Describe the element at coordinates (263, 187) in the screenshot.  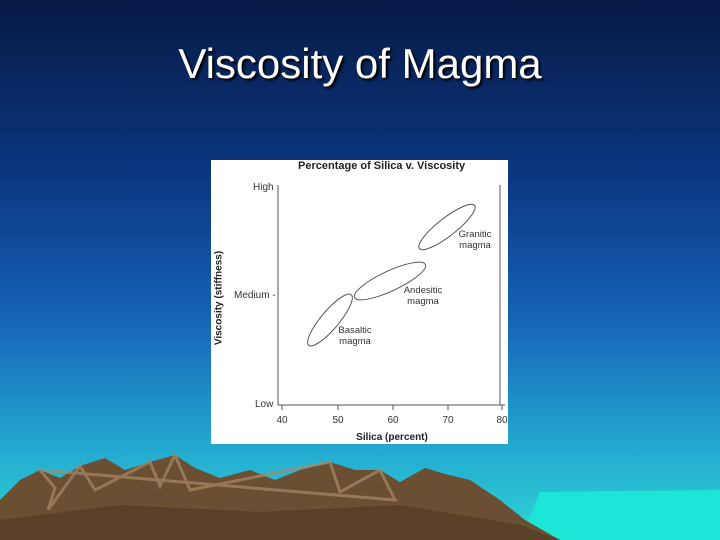
I see `y-label: High` at that location.